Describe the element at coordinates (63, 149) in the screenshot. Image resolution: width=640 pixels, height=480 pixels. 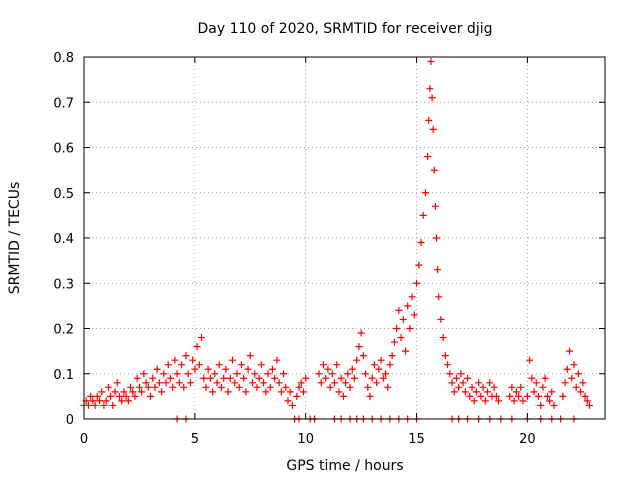
I see `y-tick-label: 0.6` at that location.